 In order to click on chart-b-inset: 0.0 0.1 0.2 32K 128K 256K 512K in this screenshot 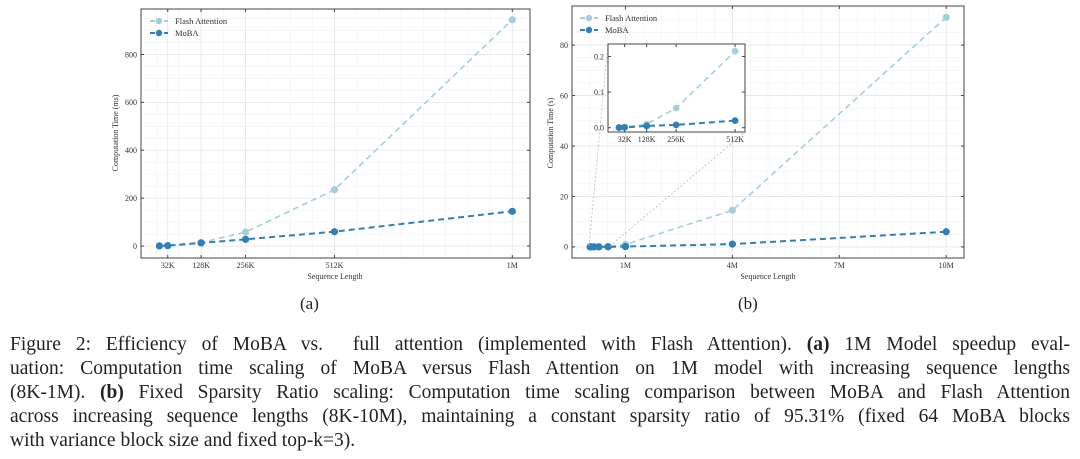, I will do `click(670, 93)`.